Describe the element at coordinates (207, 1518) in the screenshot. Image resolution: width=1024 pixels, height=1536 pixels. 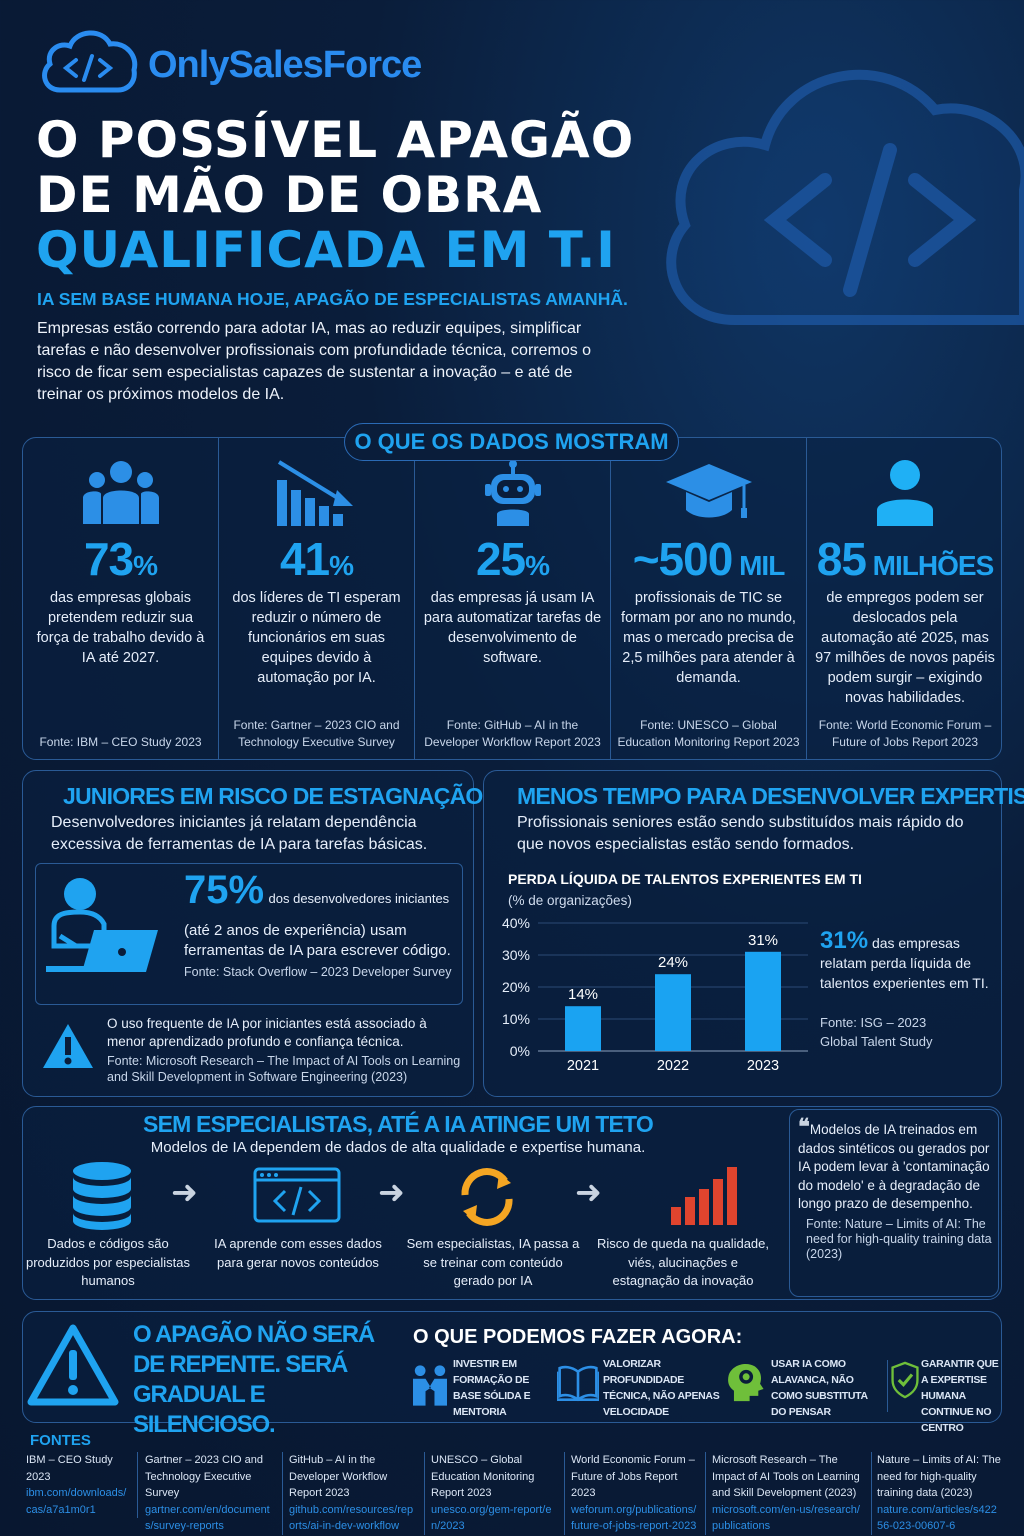
I see `source-link: gartner.com/en/documents/survey-reports` at that location.